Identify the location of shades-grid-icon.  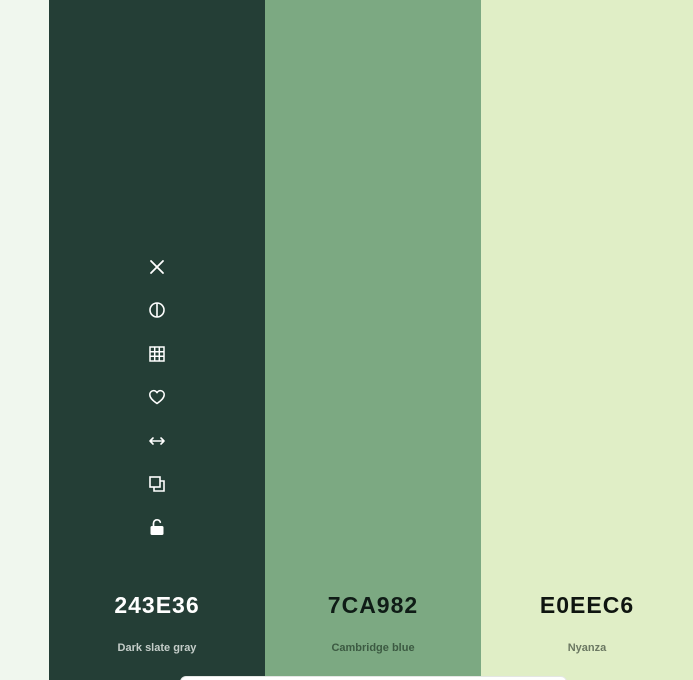
(157, 354).